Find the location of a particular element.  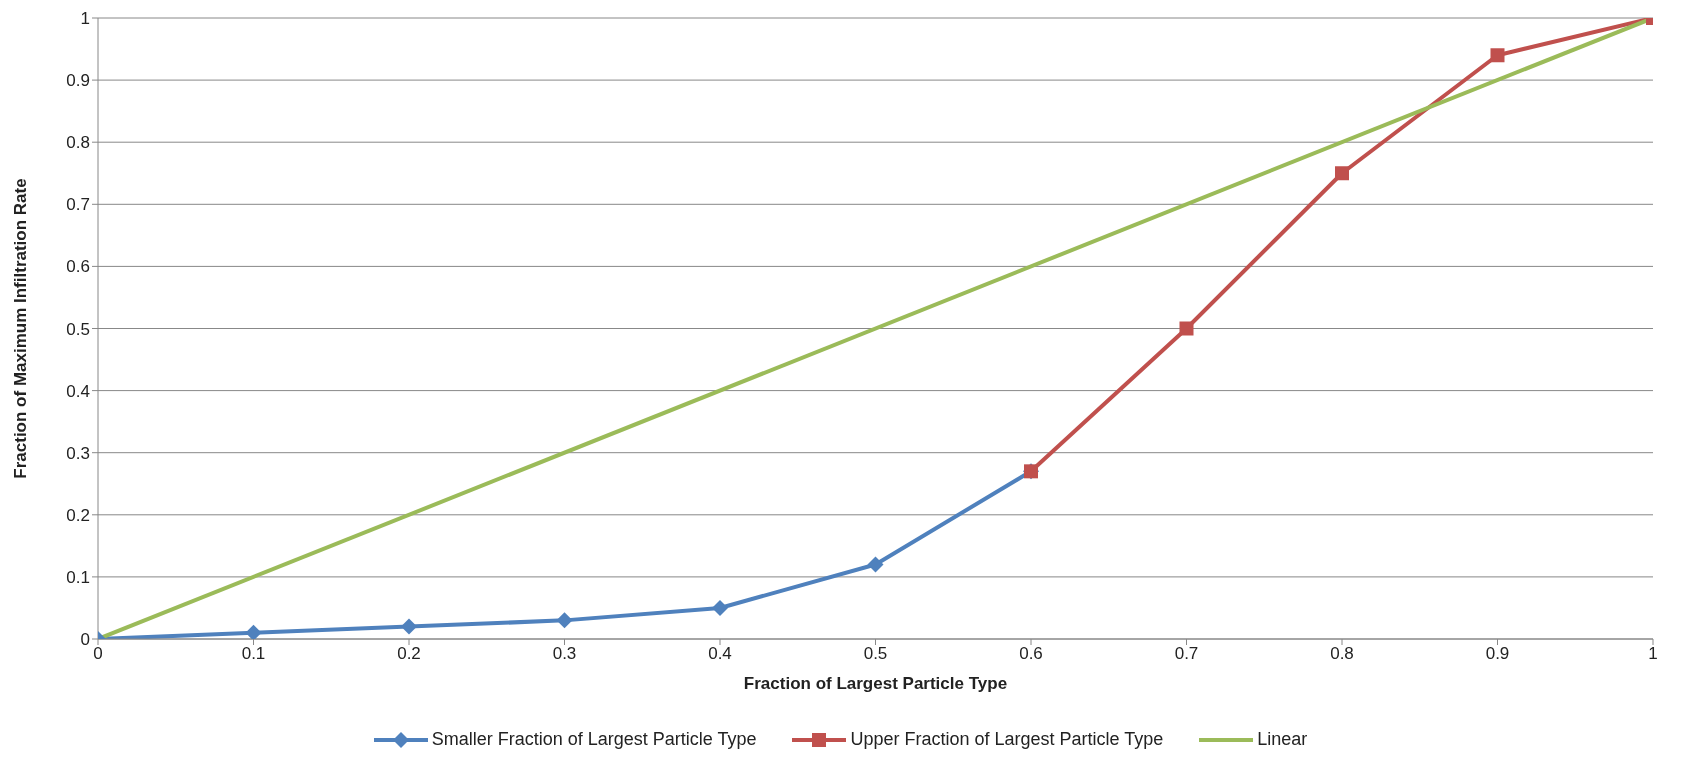

x-tick-label: 1 is located at coordinates (1653, 654).